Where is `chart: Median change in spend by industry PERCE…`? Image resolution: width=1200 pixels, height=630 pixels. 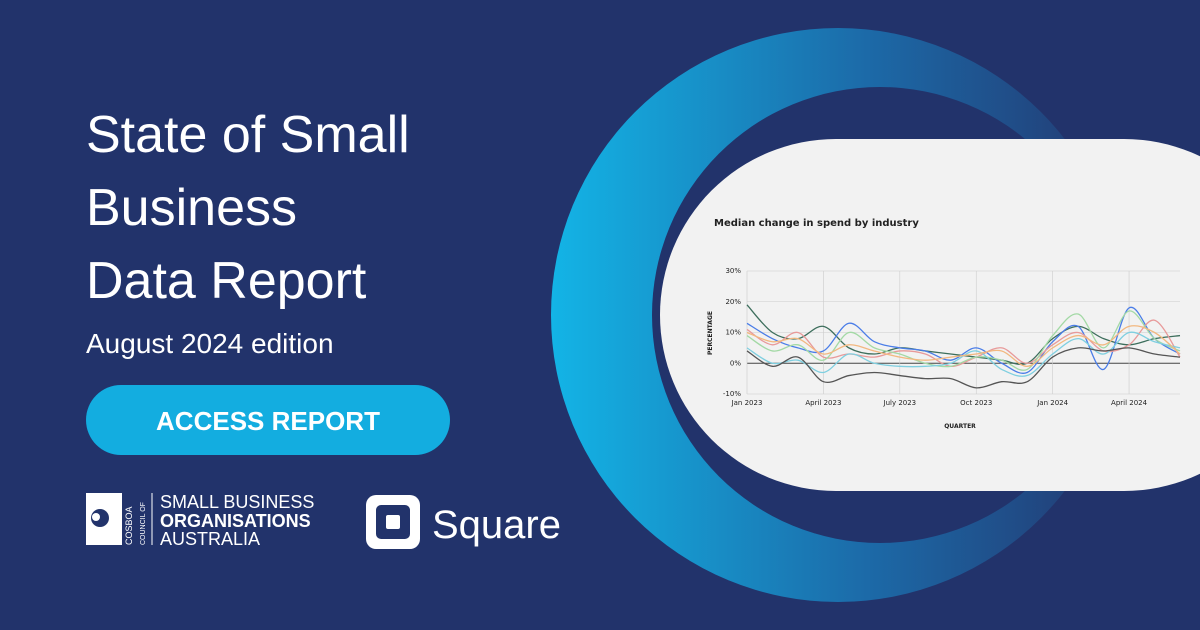 chart: Median change in spend by industry PERCE… is located at coordinates (944, 324).